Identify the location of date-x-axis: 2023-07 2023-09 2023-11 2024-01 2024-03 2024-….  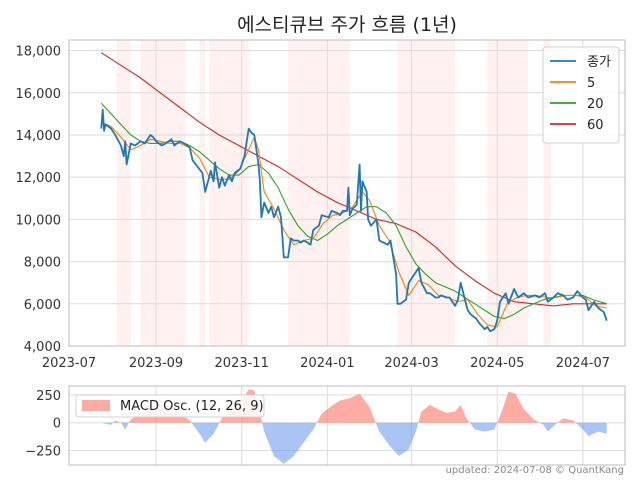
(326, 363).